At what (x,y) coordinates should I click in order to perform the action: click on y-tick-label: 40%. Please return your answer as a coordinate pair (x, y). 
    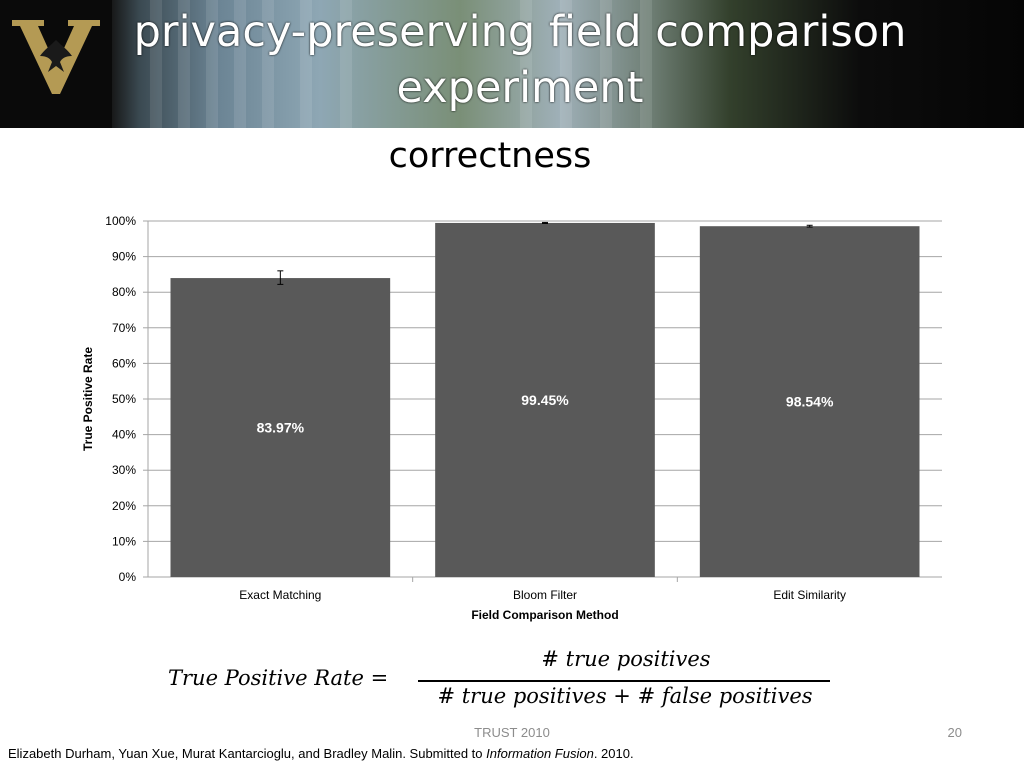
    Looking at the image, I should click on (124, 435).